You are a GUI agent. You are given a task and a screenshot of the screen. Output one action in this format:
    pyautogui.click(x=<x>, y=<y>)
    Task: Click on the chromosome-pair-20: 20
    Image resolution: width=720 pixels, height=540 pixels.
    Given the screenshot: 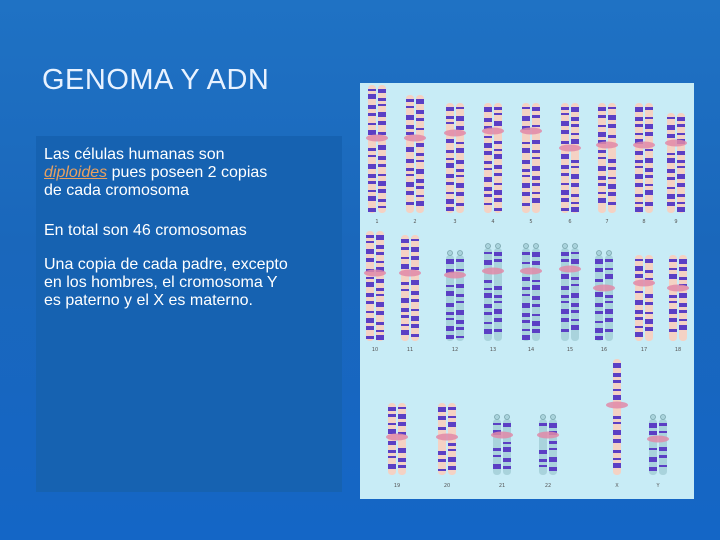 What is the action you would take?
    pyautogui.click(x=447, y=446)
    